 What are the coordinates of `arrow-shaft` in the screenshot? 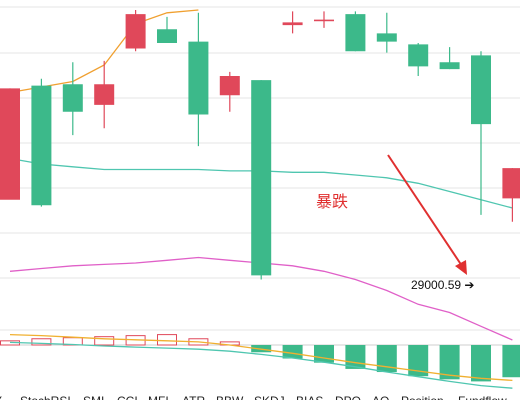 It's located at (425, 210).